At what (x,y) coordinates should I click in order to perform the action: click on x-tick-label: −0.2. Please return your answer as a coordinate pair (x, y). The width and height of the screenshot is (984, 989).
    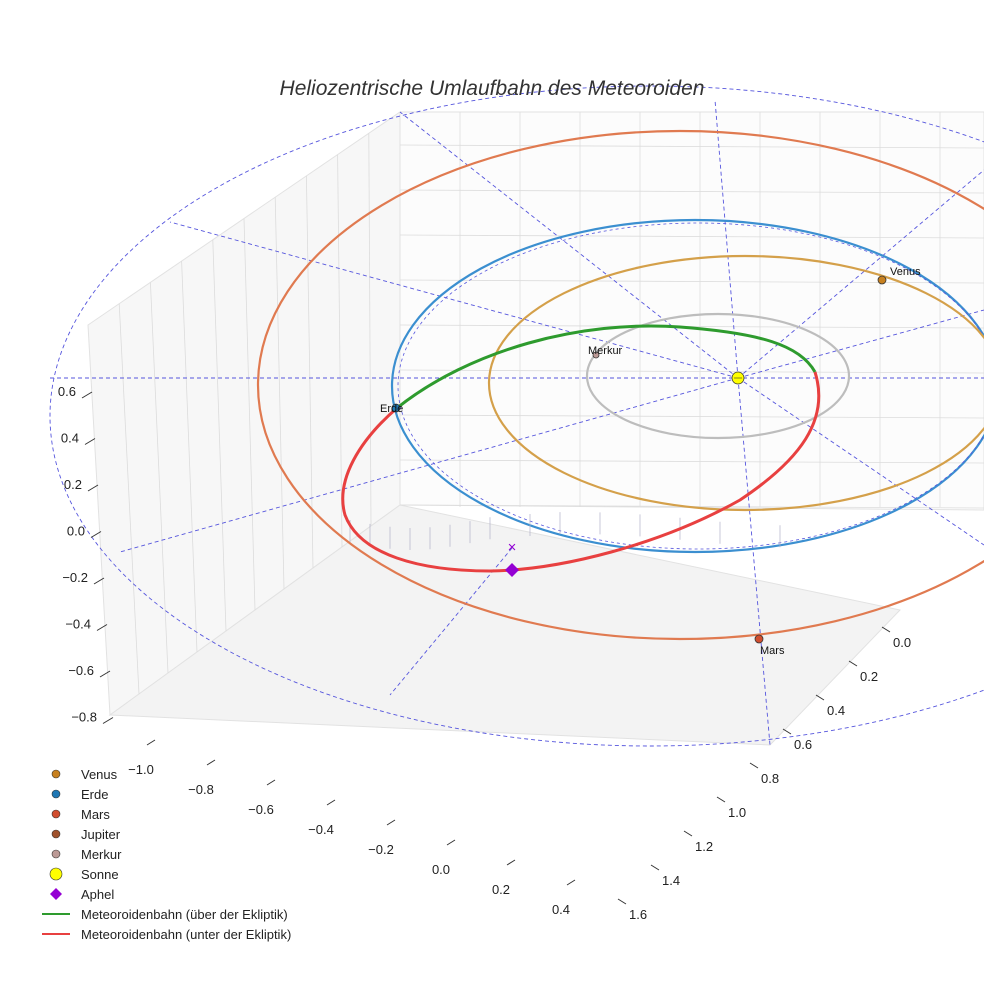
    Looking at the image, I should click on (381, 849).